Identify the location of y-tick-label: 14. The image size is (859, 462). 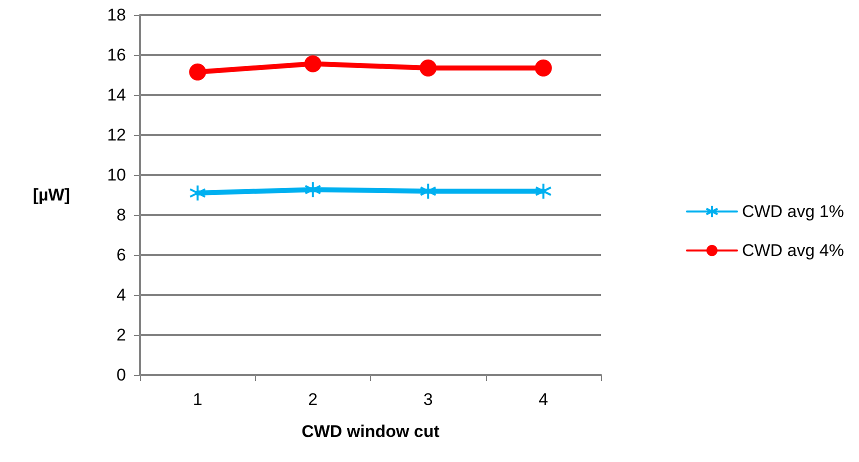
(116, 95).